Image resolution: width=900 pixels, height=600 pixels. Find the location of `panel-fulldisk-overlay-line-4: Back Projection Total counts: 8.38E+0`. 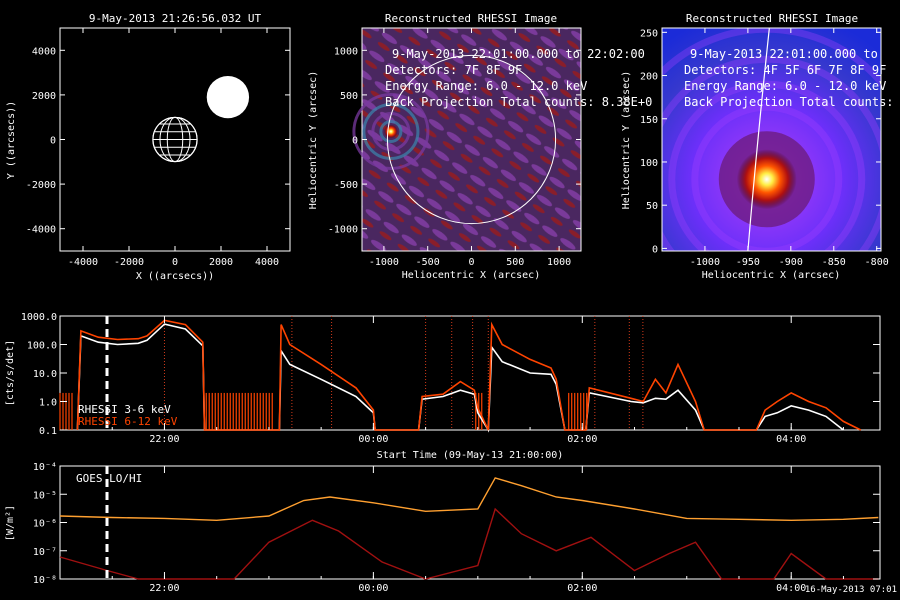

panel-fulldisk-overlay-line-4: Back Projection Total counts: 8.38E+0 is located at coordinates (518, 102).